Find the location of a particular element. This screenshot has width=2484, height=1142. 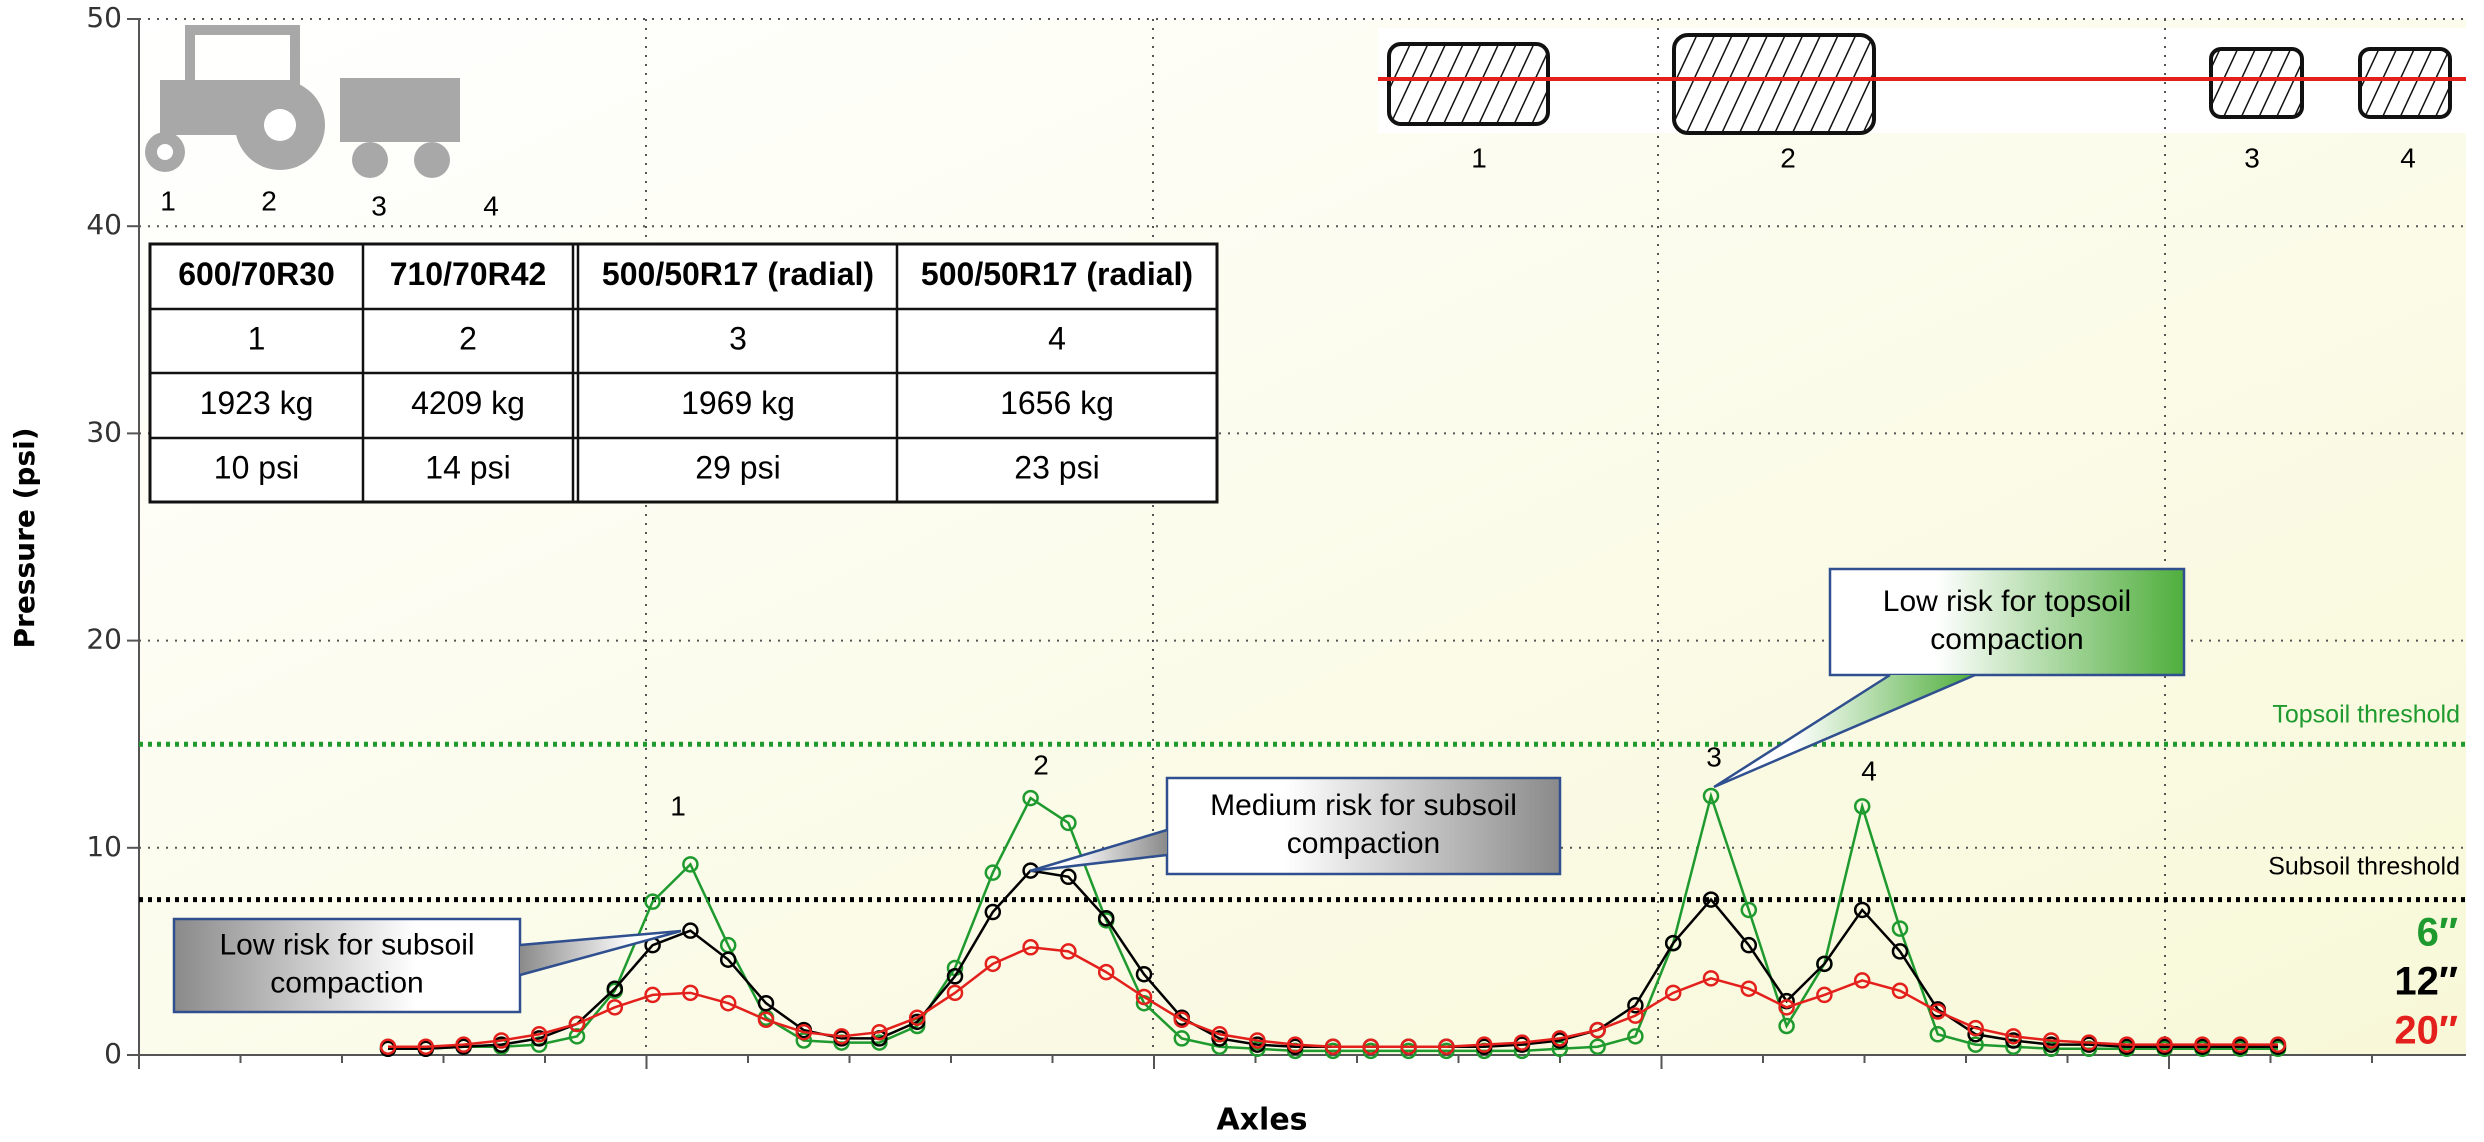

tire-label: 3 is located at coordinates (2252, 157).